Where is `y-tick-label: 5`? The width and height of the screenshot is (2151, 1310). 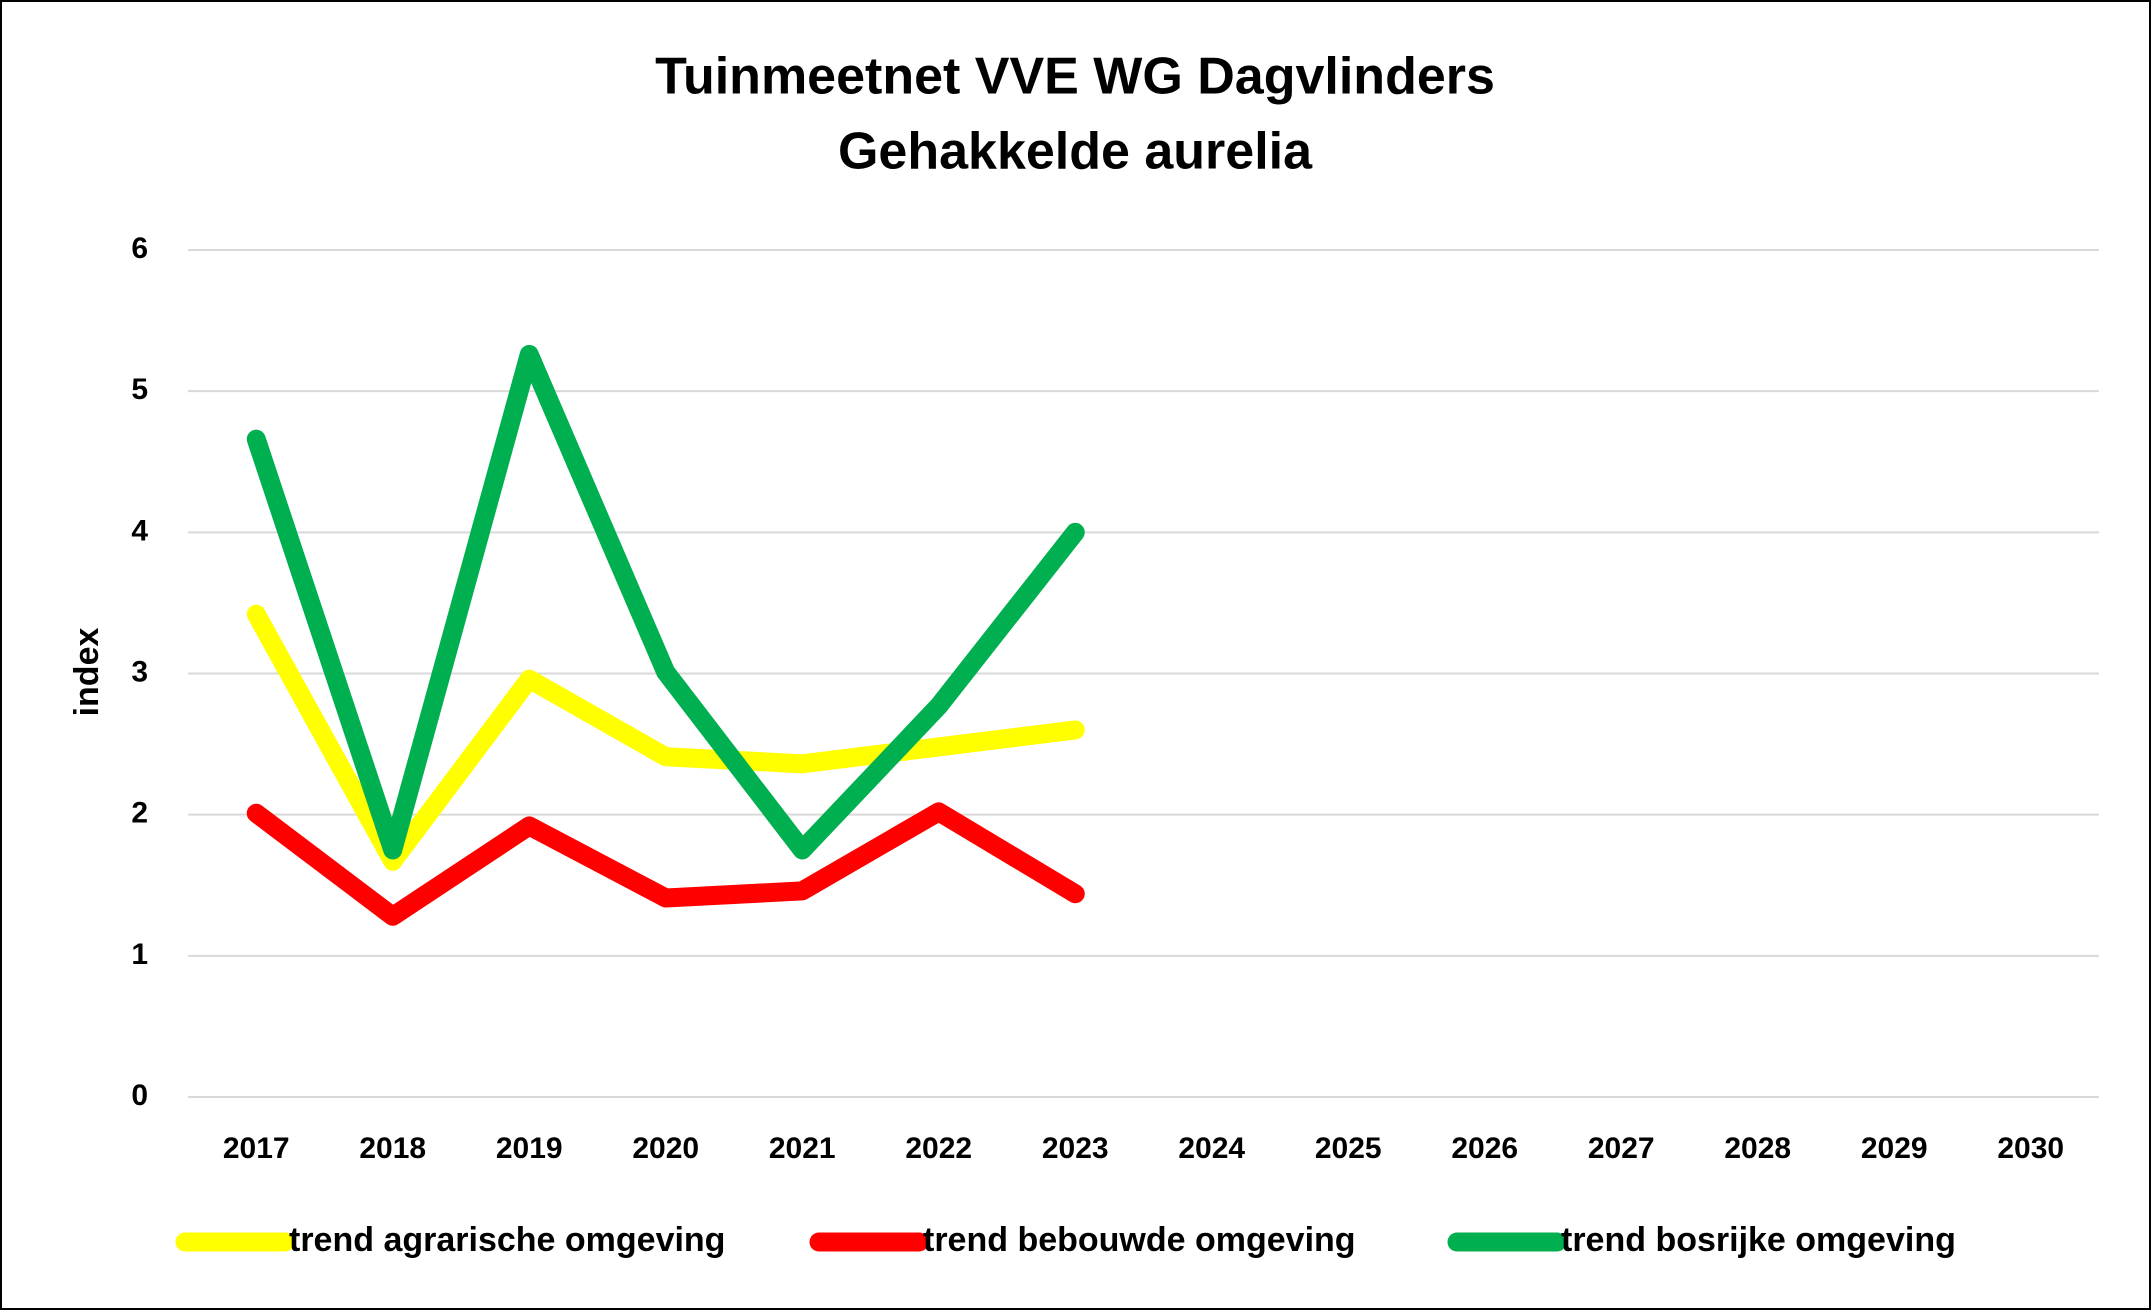 y-tick-label: 5 is located at coordinates (139, 389).